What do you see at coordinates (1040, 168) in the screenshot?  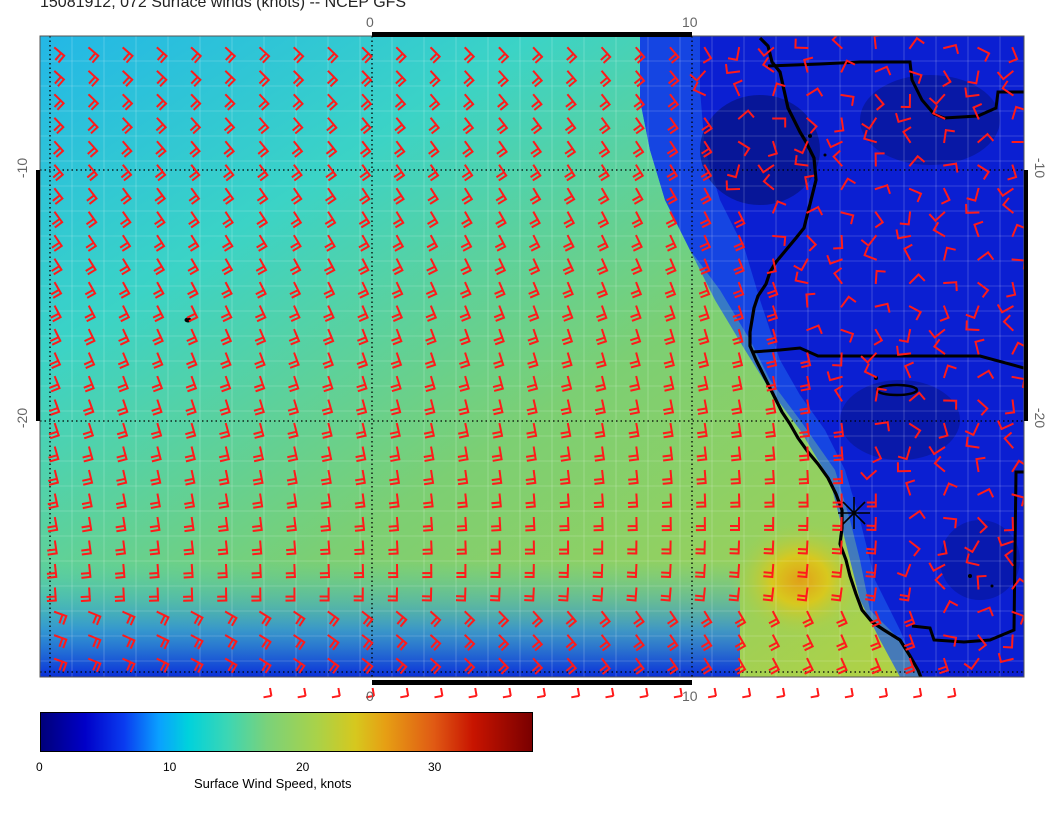 I see `right-tick-minus10: -10` at bounding box center [1040, 168].